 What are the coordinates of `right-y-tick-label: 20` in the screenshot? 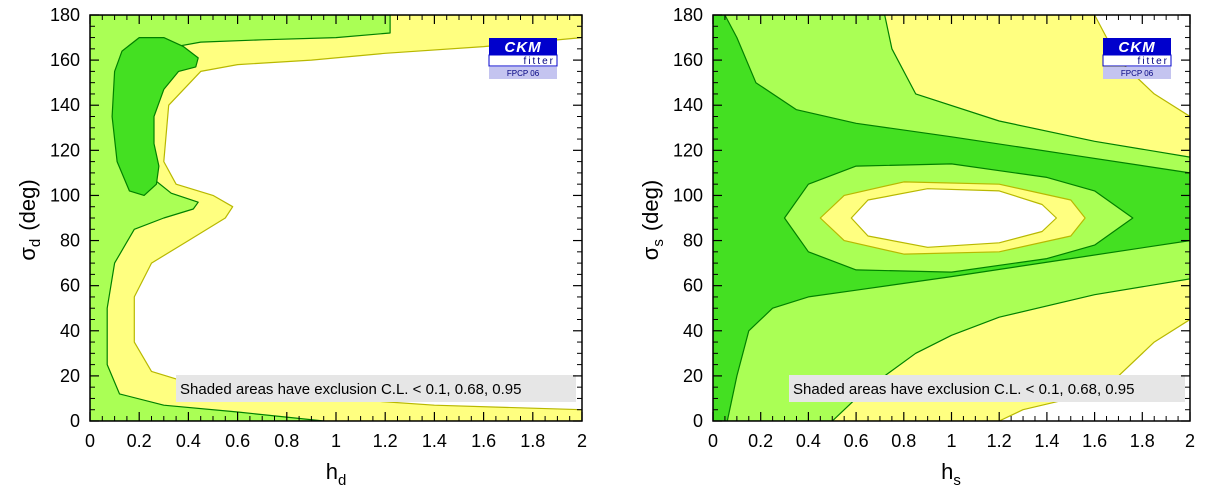 It's located at (693, 376).